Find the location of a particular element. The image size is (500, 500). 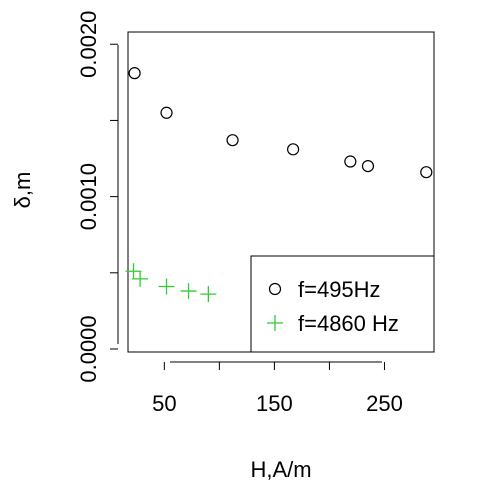

x-ticks: 50 150 250 is located at coordinates (277, 389).